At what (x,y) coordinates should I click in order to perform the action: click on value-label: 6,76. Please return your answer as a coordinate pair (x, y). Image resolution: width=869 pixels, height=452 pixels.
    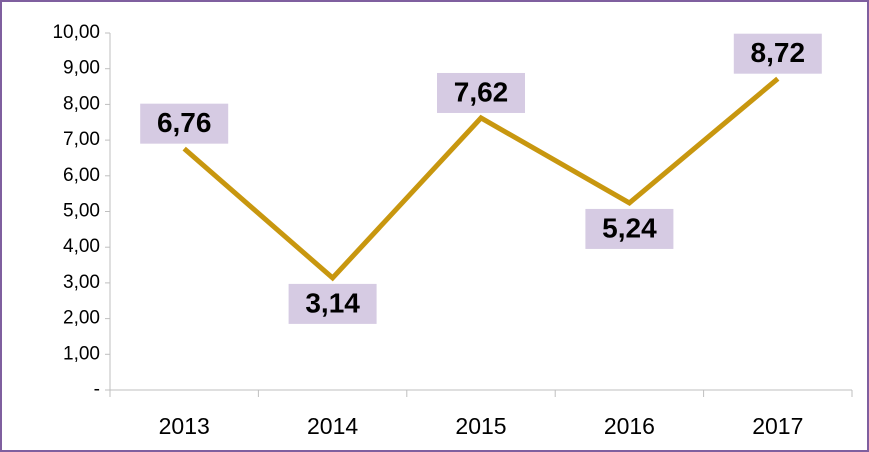
    Looking at the image, I should click on (184, 122).